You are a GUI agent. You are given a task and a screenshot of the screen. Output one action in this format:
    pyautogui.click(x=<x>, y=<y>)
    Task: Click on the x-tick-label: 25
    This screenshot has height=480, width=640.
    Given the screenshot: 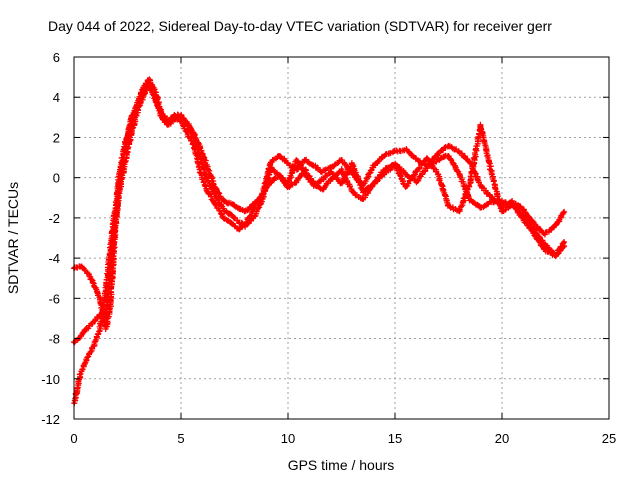 What is the action you would take?
    pyautogui.click(x=609, y=438)
    